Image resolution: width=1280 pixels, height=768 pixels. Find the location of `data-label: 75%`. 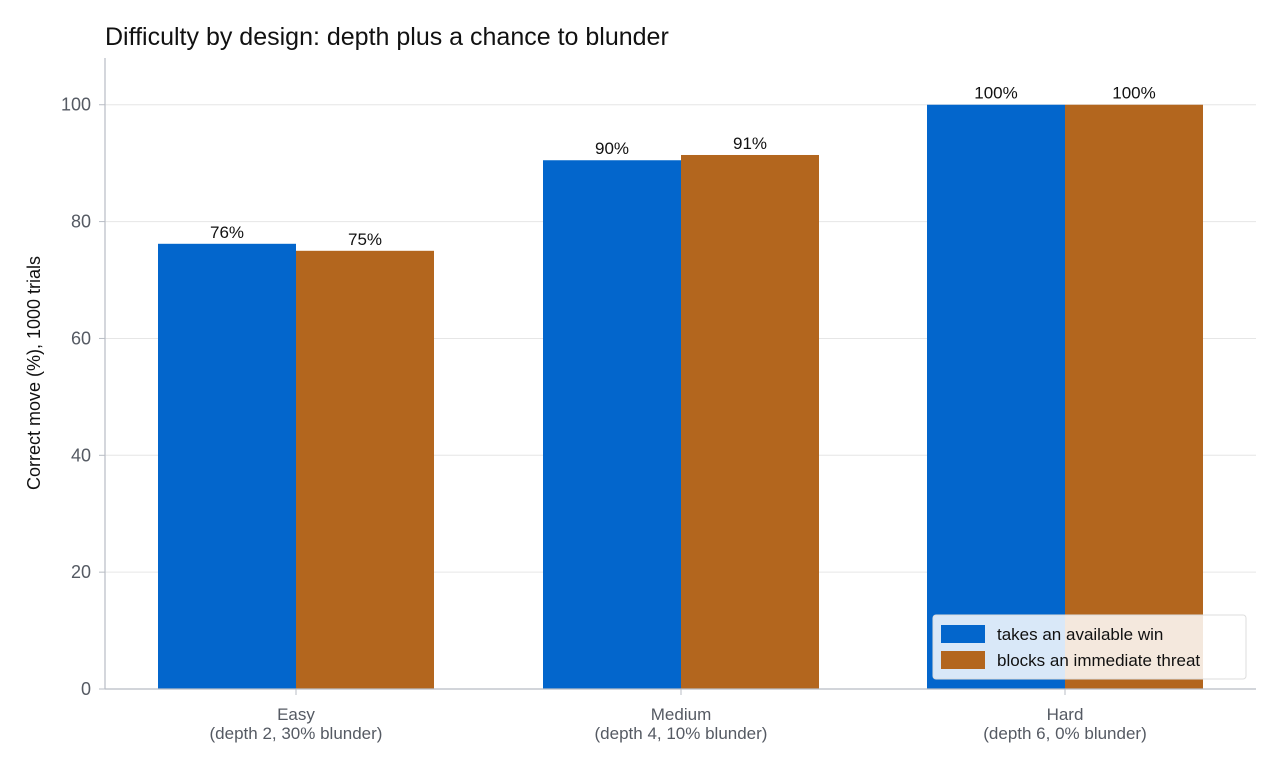

data-label: 75% is located at coordinates (365, 239).